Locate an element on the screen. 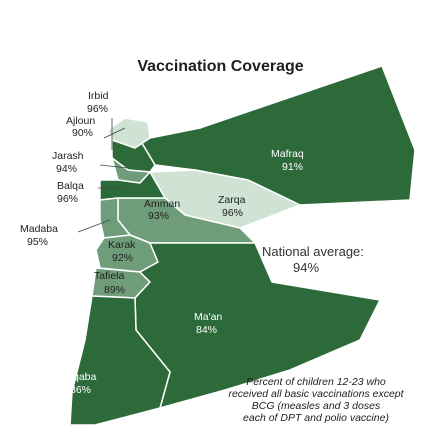 This screenshot has width=441, height=446. svg-text: Aqaba is located at coordinates (81, 377).